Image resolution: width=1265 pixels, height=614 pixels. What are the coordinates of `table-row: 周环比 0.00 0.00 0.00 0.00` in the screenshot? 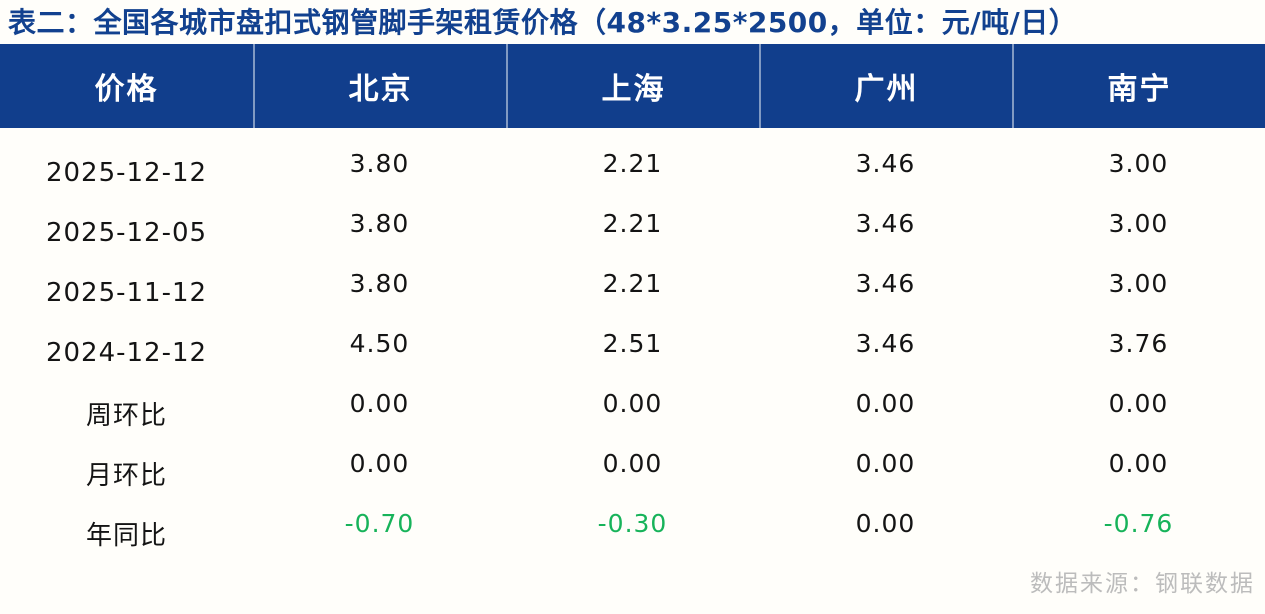 It's located at (632, 410).